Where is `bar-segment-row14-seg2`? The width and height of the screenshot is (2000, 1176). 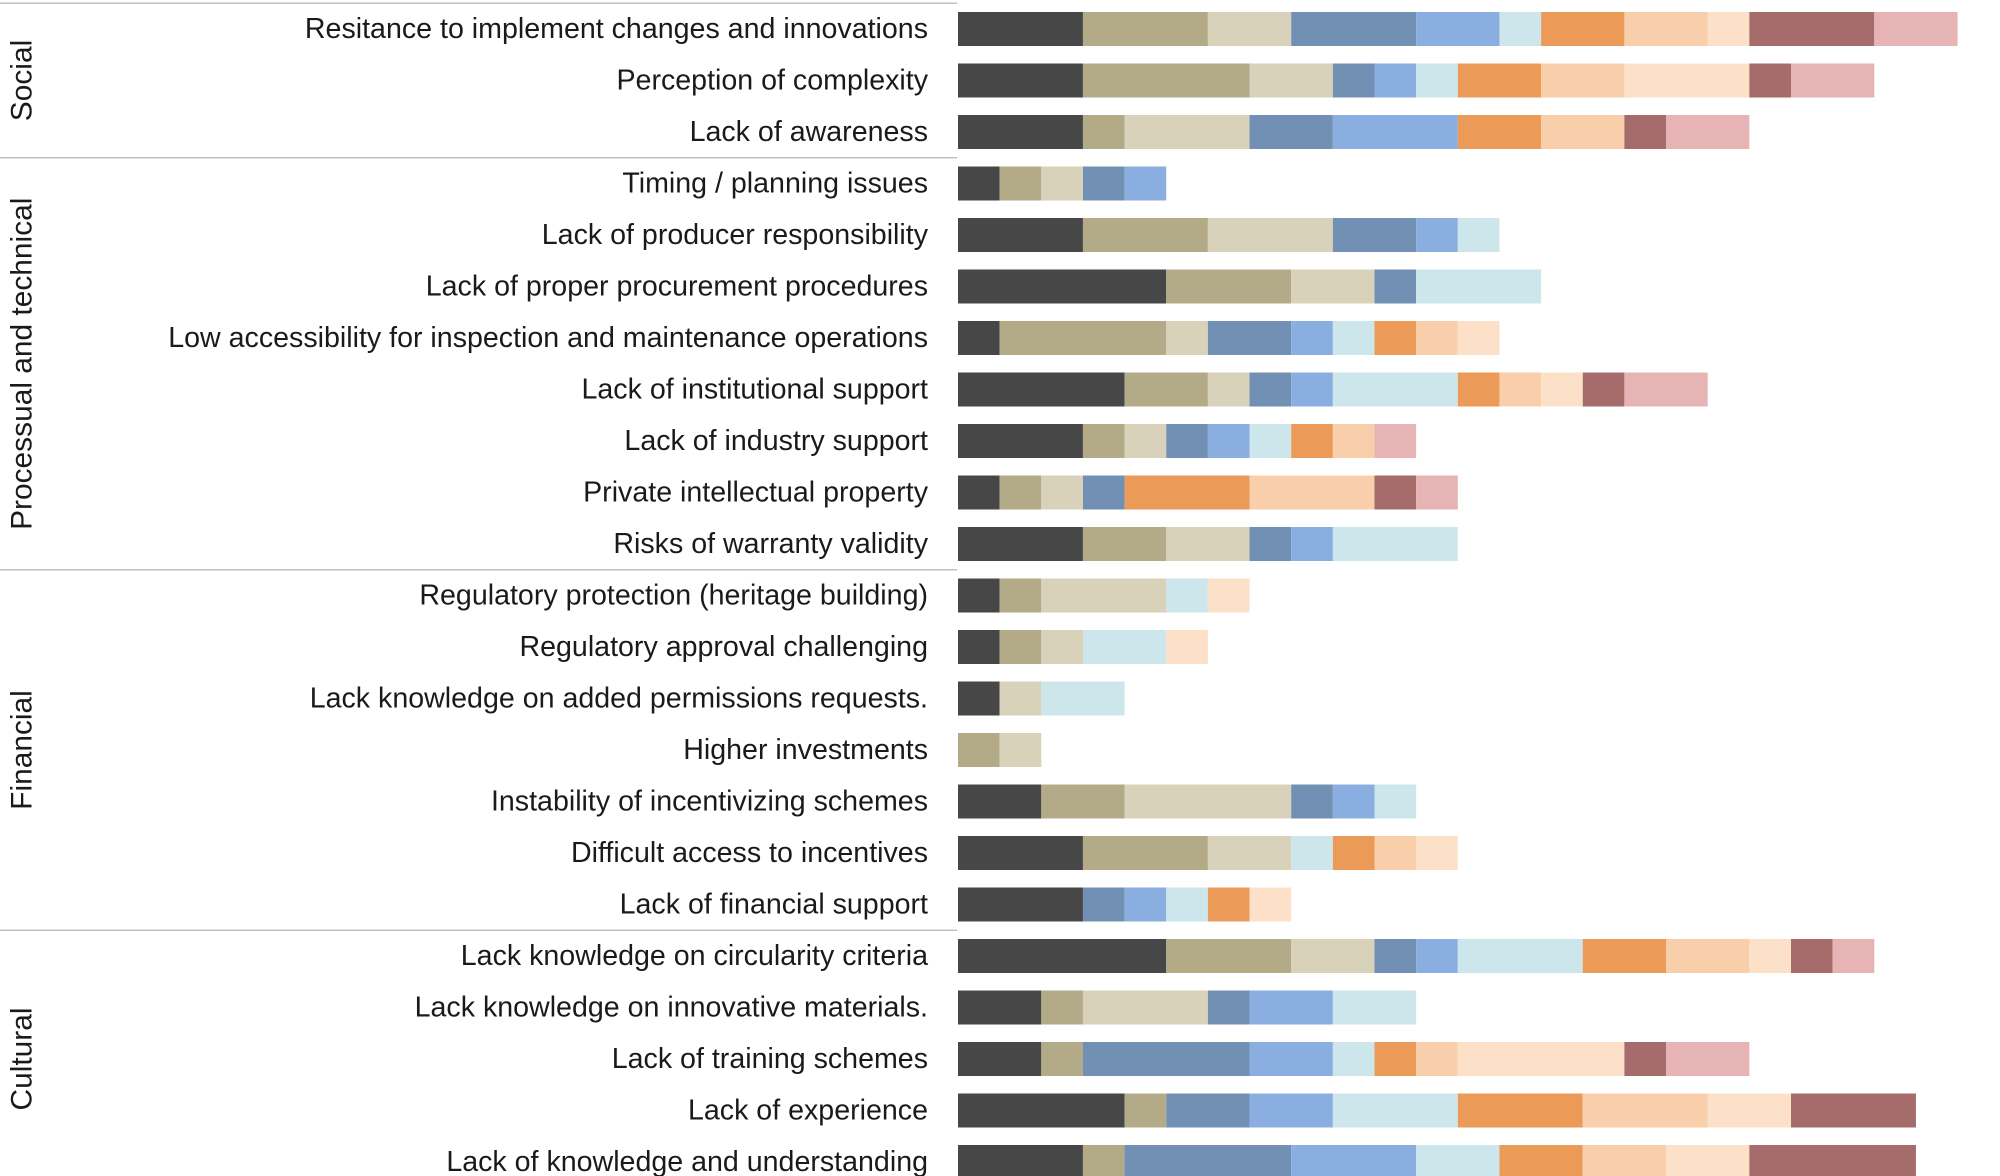 bar-segment-row14-seg2 is located at coordinates (1020, 750).